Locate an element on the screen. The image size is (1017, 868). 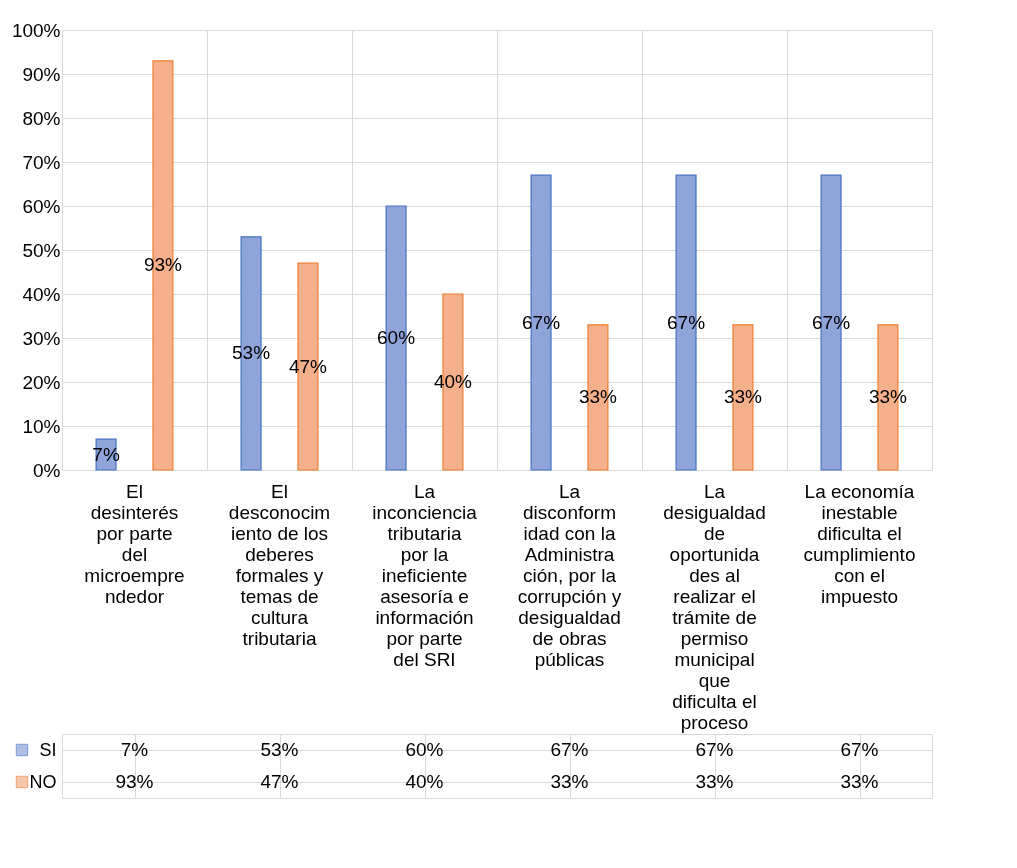
legend-label: SI is located at coordinates (48, 749).